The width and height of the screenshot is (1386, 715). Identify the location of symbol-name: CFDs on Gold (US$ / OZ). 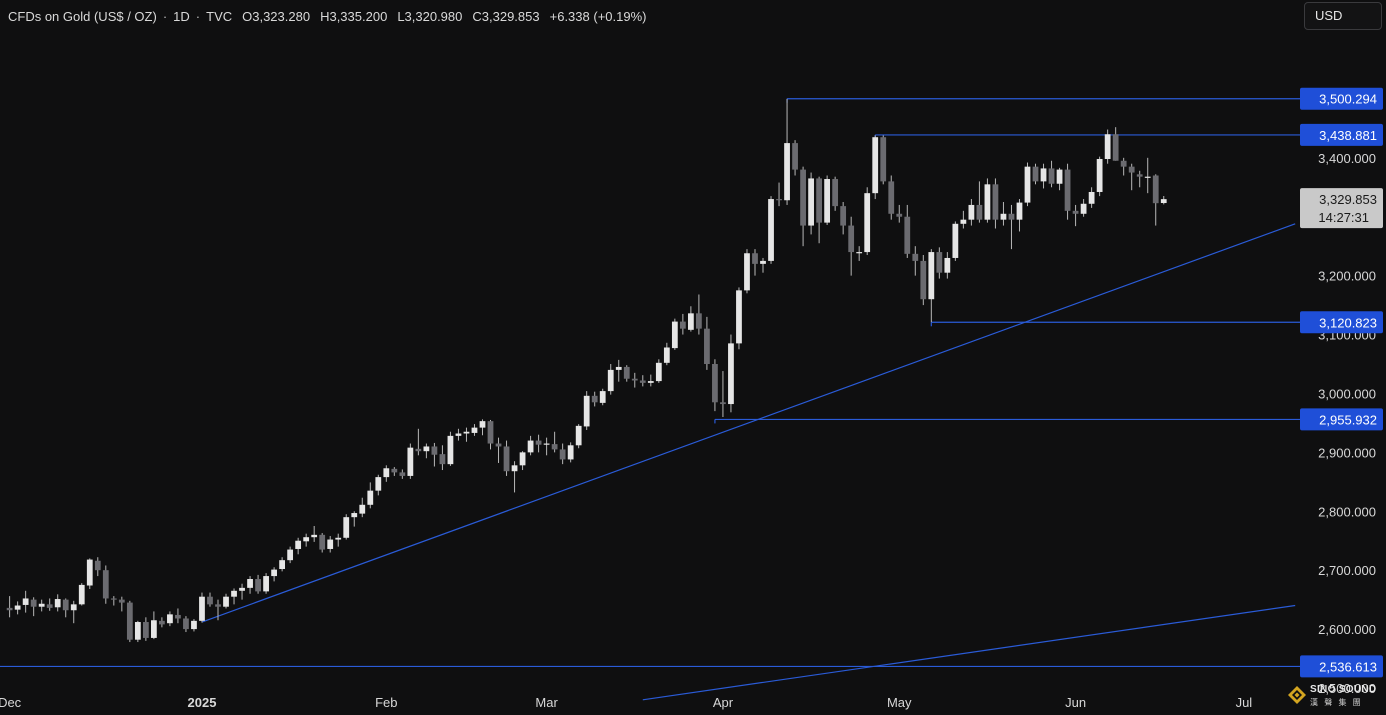
(82, 16).